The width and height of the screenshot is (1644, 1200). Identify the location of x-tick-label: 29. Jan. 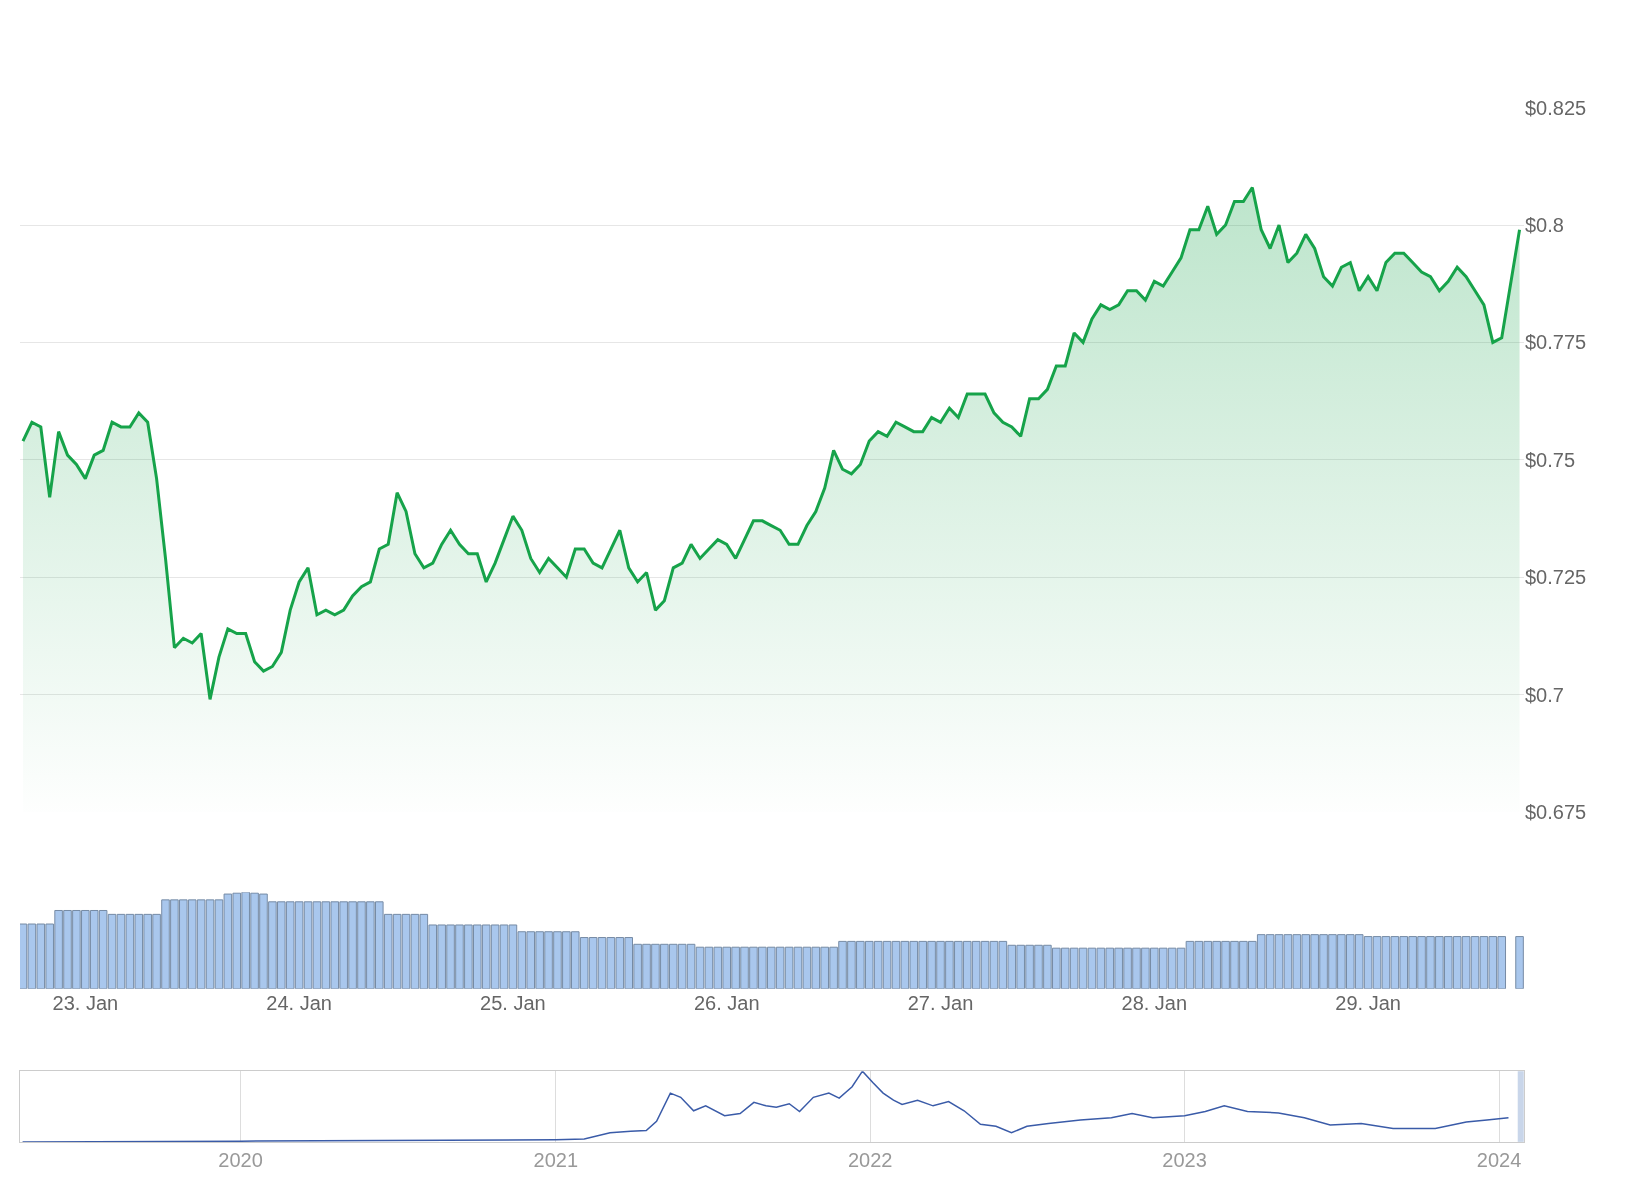
(1368, 1002).